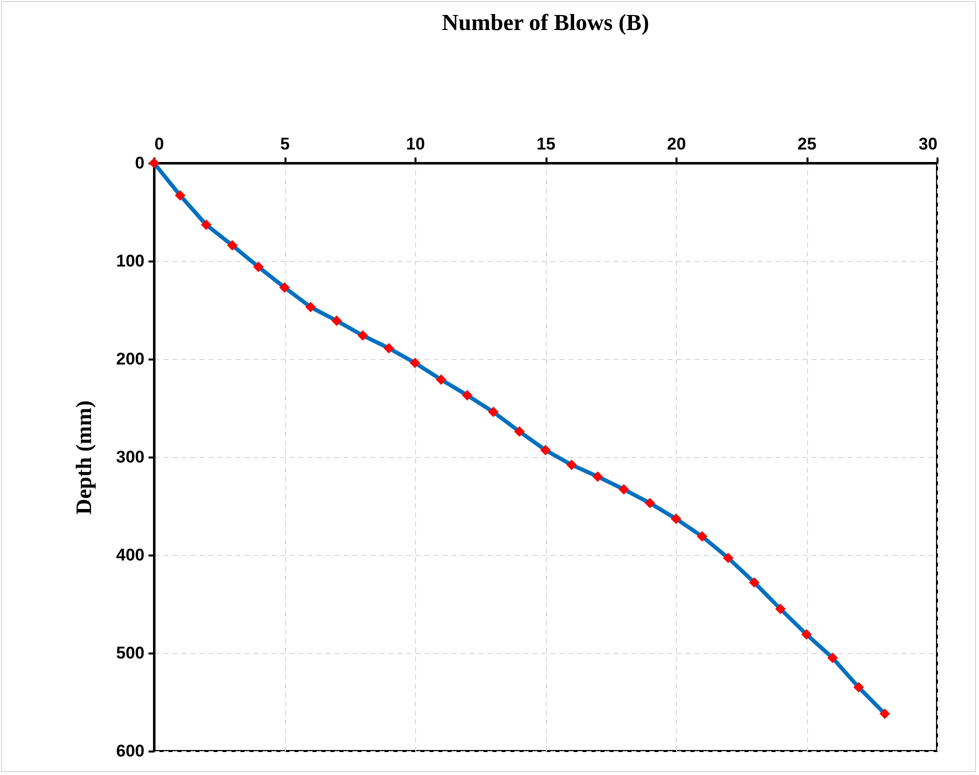 This screenshot has height=775, width=979. I want to click on chart-title: Number of Blows (B), so click(546, 22).